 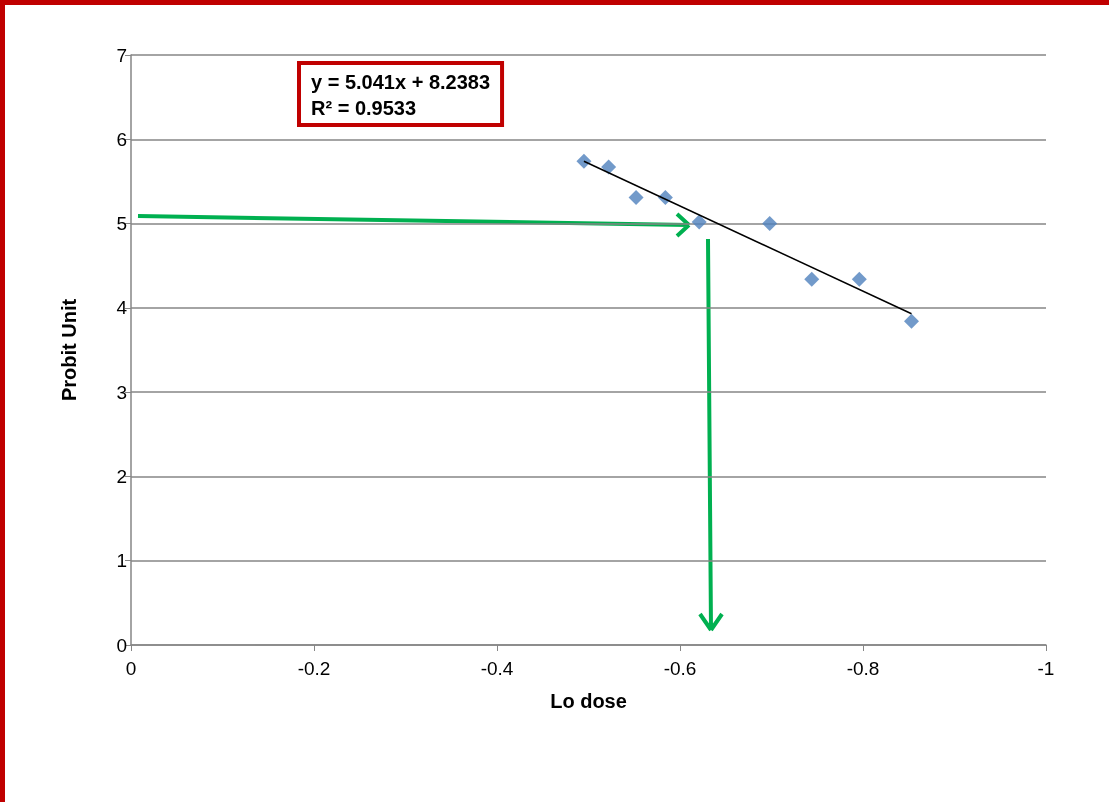 I want to click on y-tick-label: 7, so click(x=121, y=55).